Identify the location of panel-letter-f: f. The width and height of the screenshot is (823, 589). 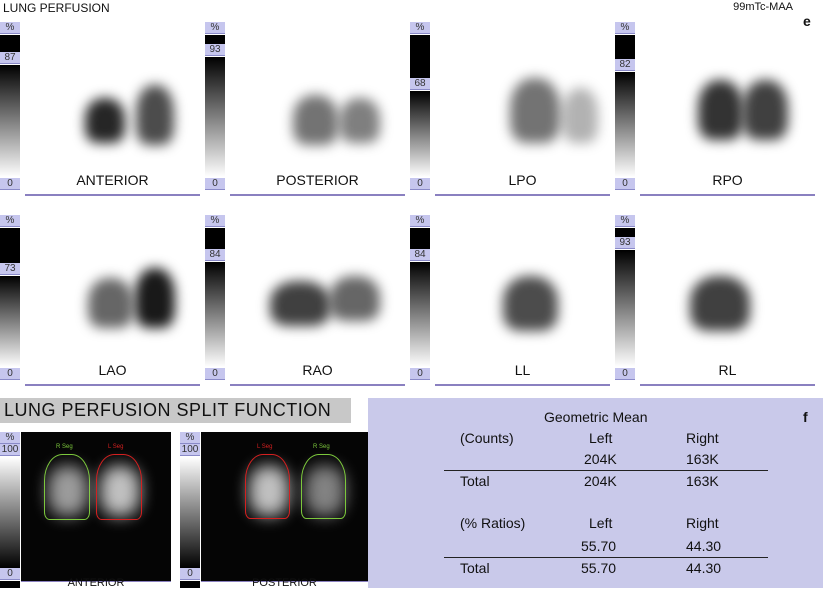
(805, 417).